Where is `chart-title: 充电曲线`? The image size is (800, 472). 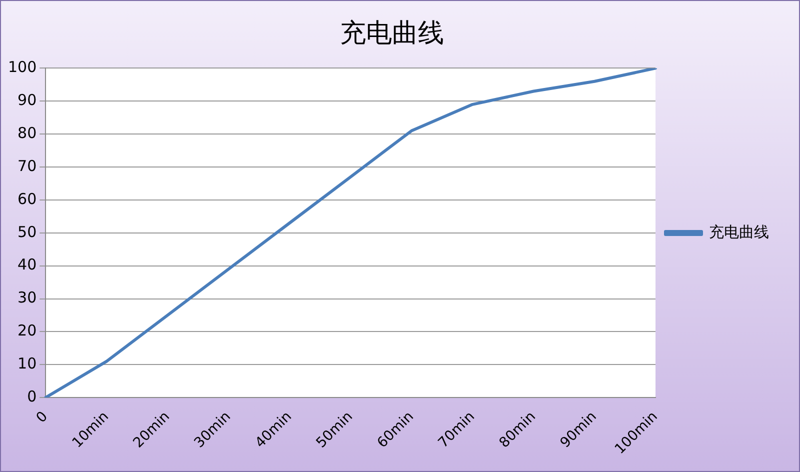 chart-title: 充电曲线 is located at coordinates (392, 33).